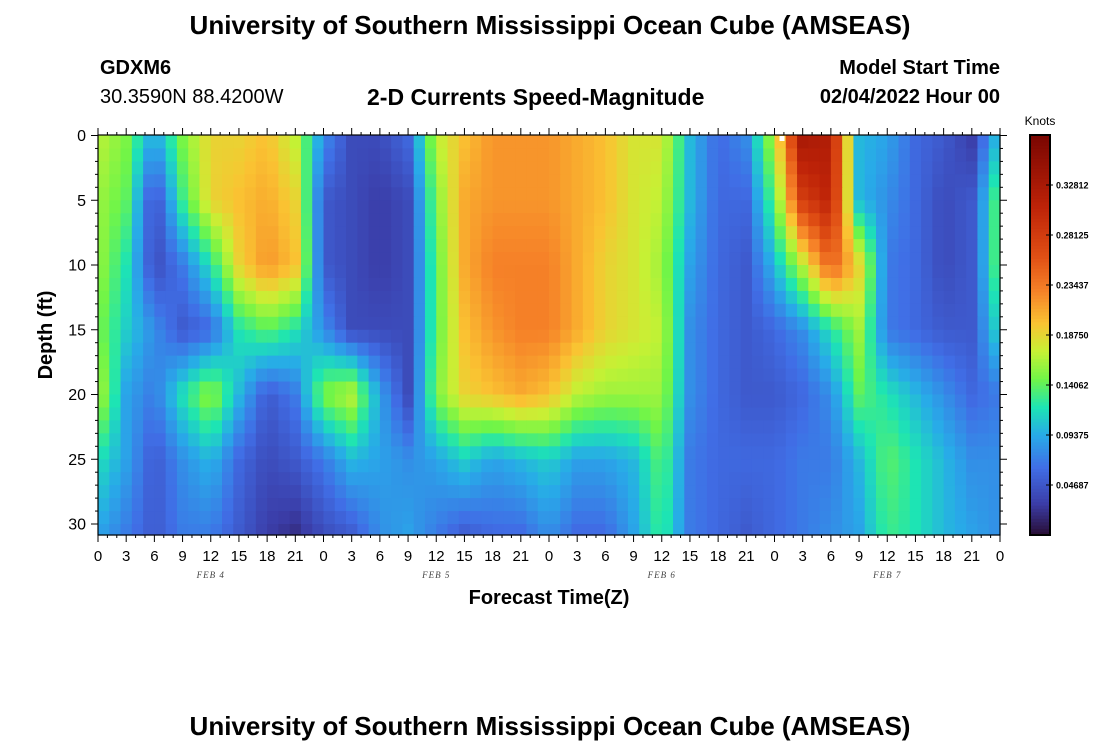  What do you see at coordinates (1072, 386) in the screenshot?
I see `colorbar-tick-label: 0.14062` at bounding box center [1072, 386].